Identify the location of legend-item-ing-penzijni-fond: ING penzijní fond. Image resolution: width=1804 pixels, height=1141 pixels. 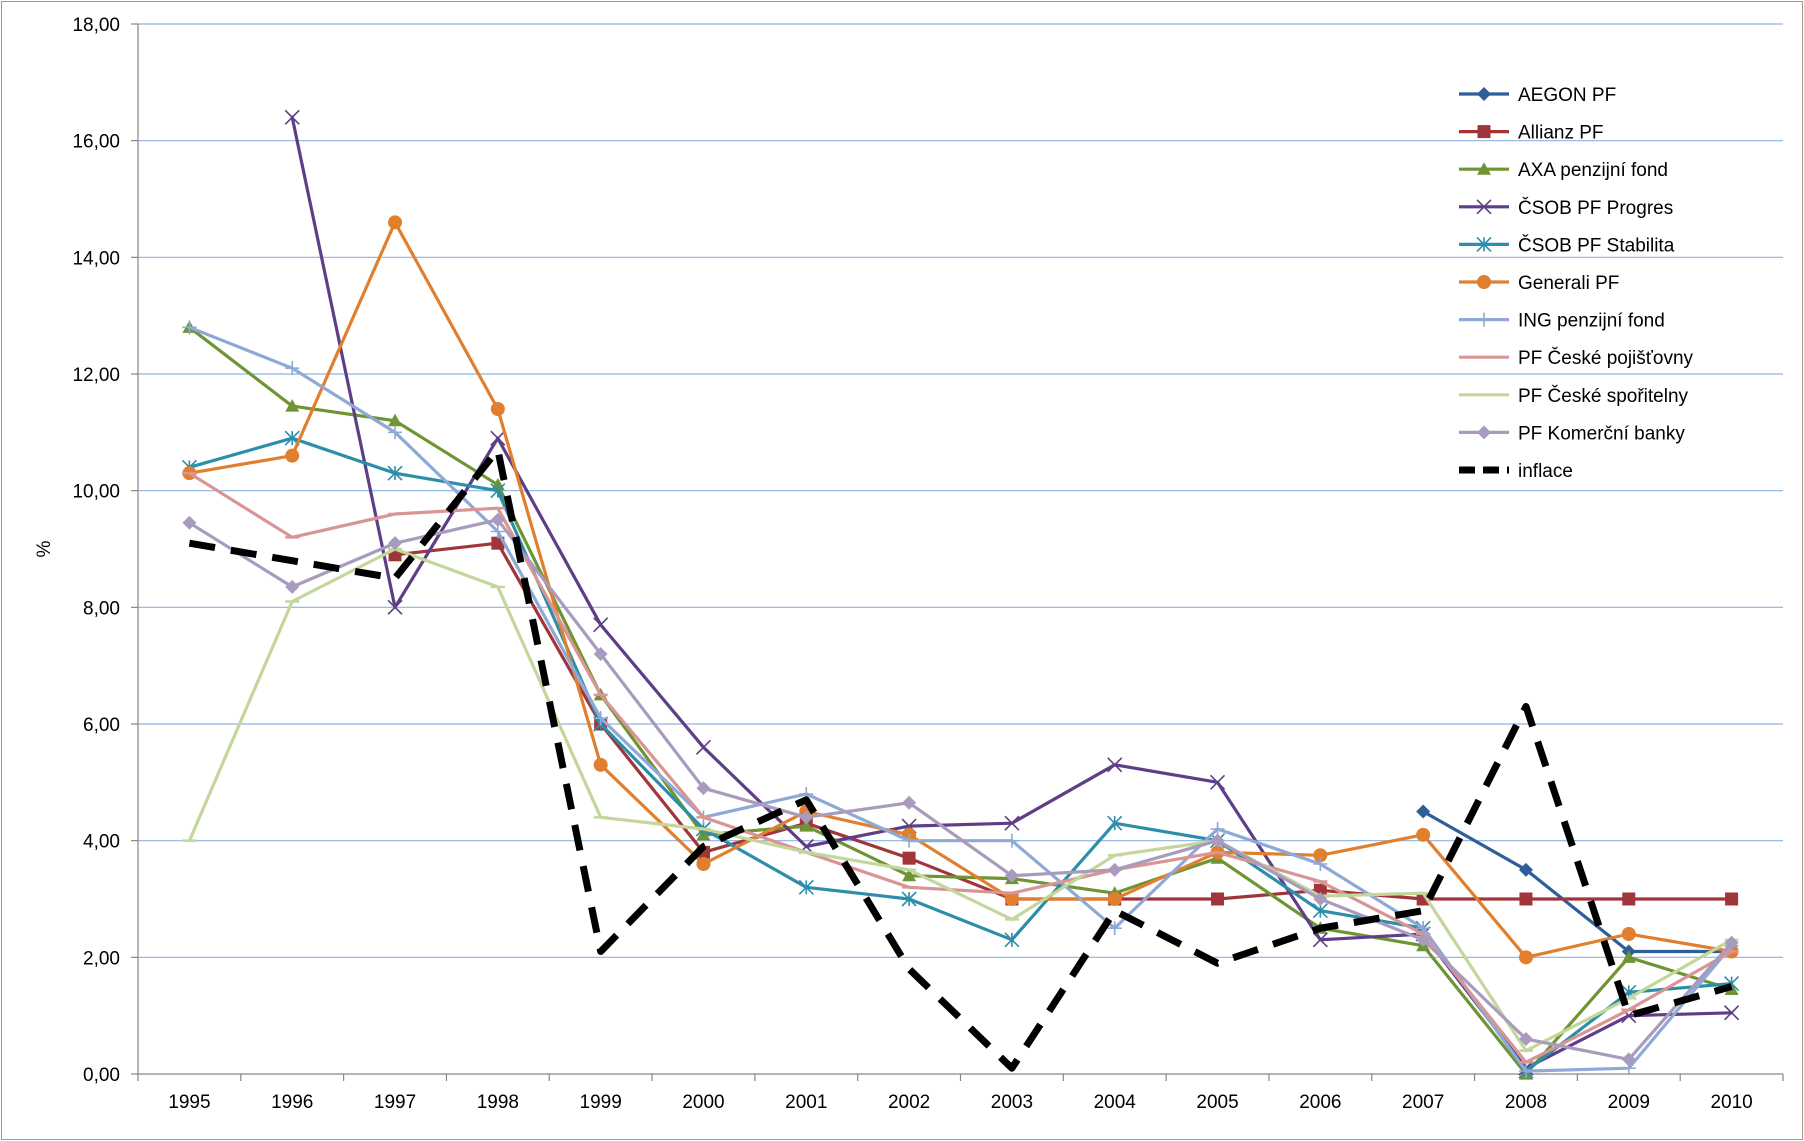
(1562, 321).